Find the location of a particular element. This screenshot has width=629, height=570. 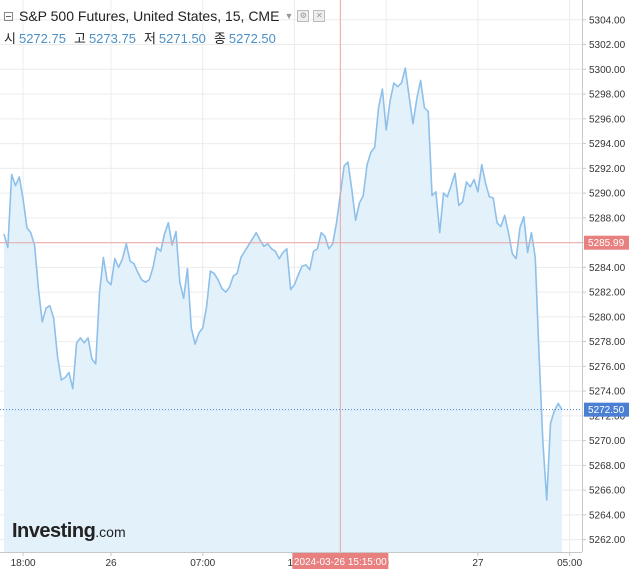

y-tick-label: 5266.00 is located at coordinates (607, 491).